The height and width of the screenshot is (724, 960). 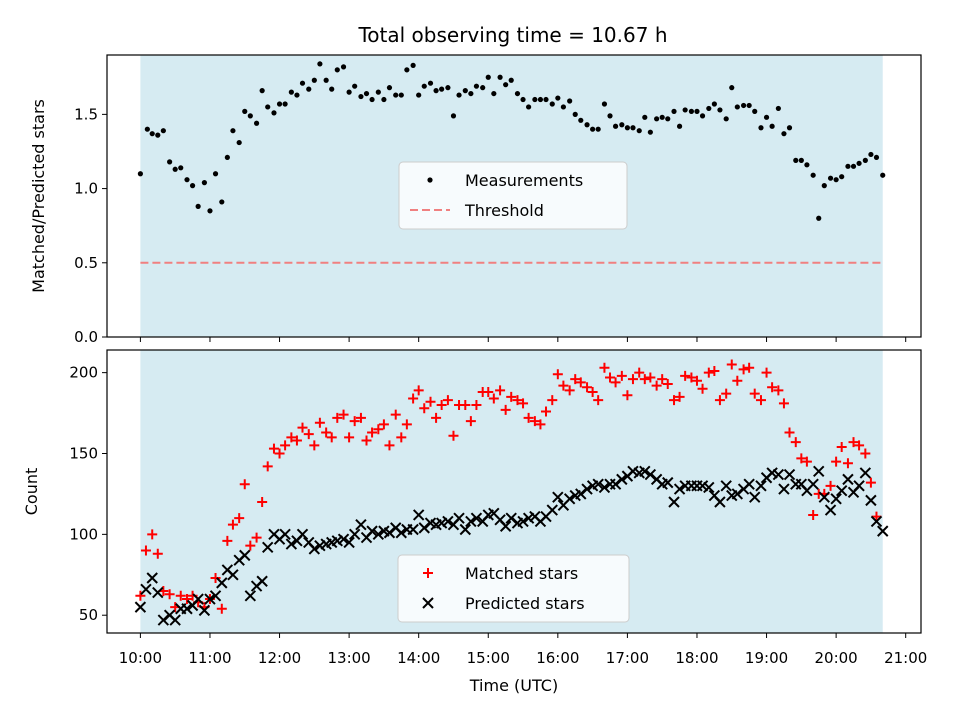 What do you see at coordinates (83, 453) in the screenshot?
I see `y-tick-label: 150` at bounding box center [83, 453].